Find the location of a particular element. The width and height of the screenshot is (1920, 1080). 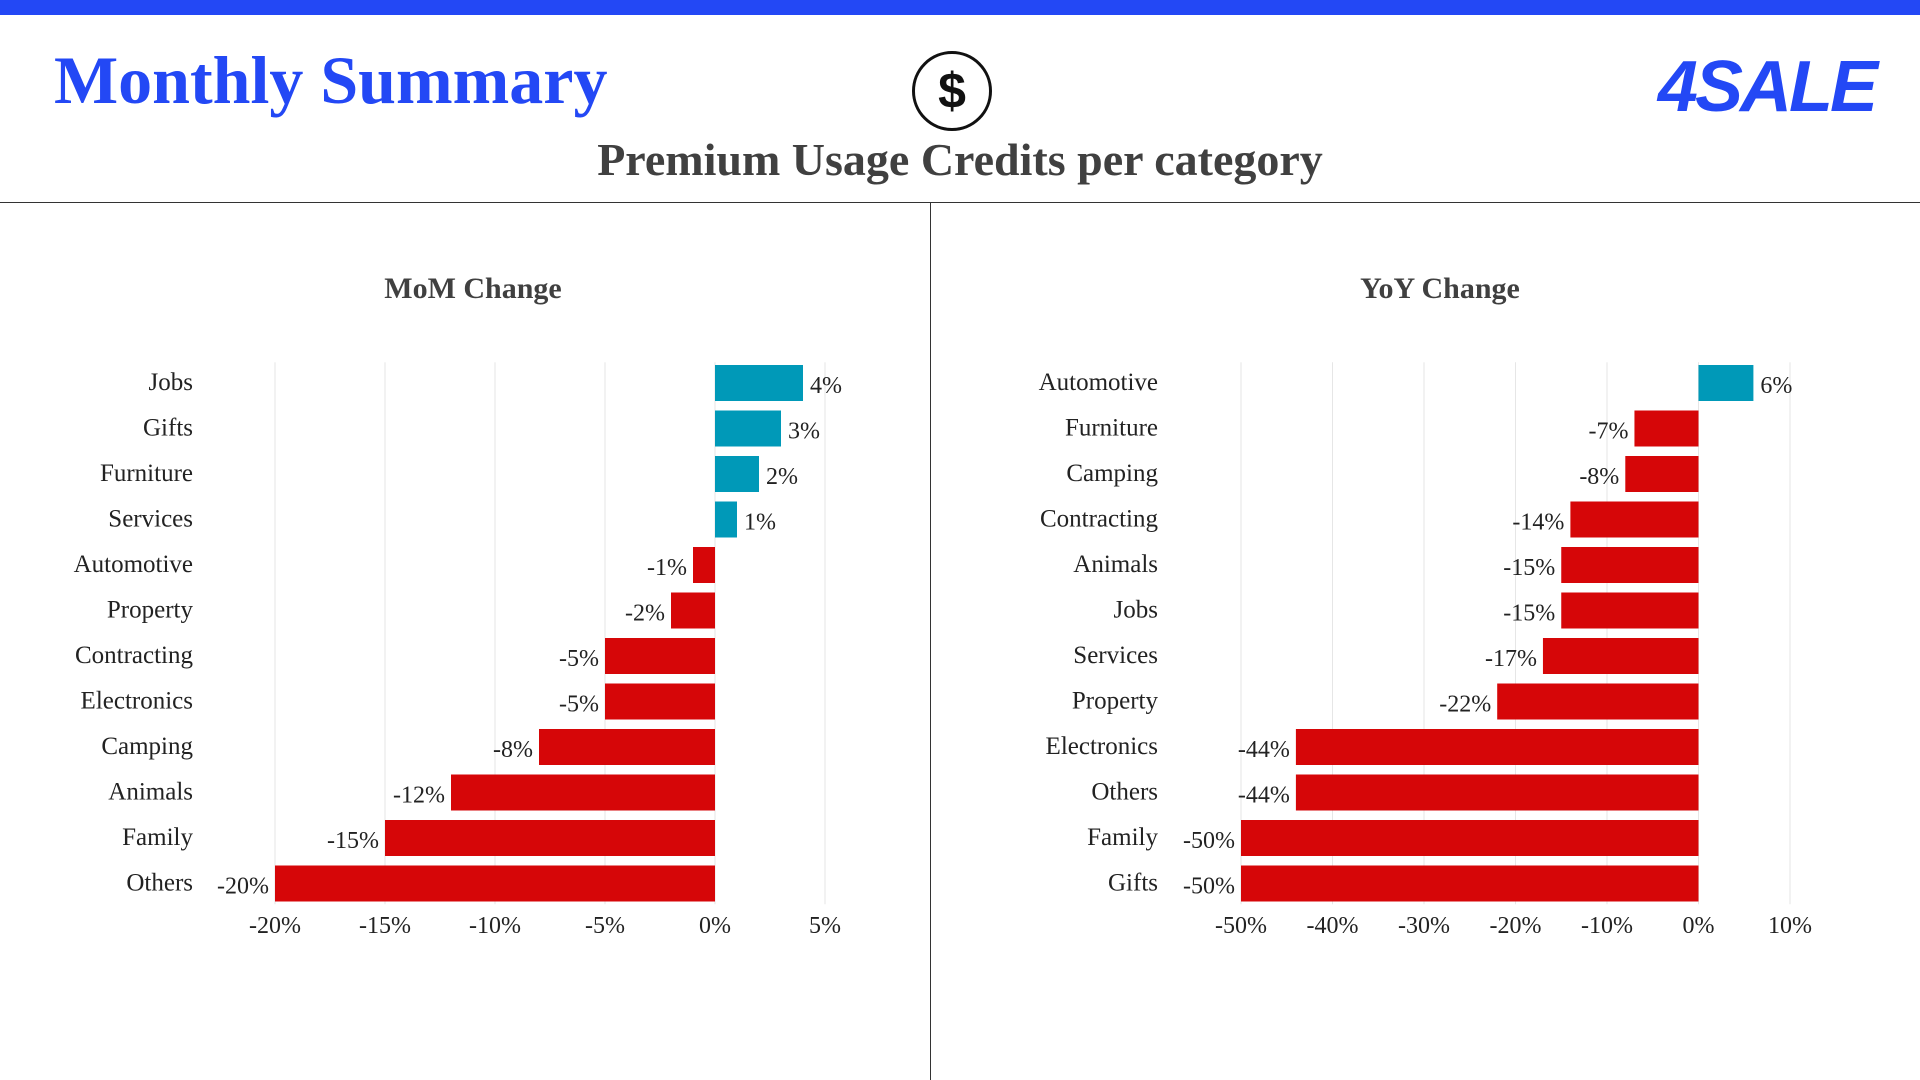

data-label: -14% is located at coordinates (1538, 523).